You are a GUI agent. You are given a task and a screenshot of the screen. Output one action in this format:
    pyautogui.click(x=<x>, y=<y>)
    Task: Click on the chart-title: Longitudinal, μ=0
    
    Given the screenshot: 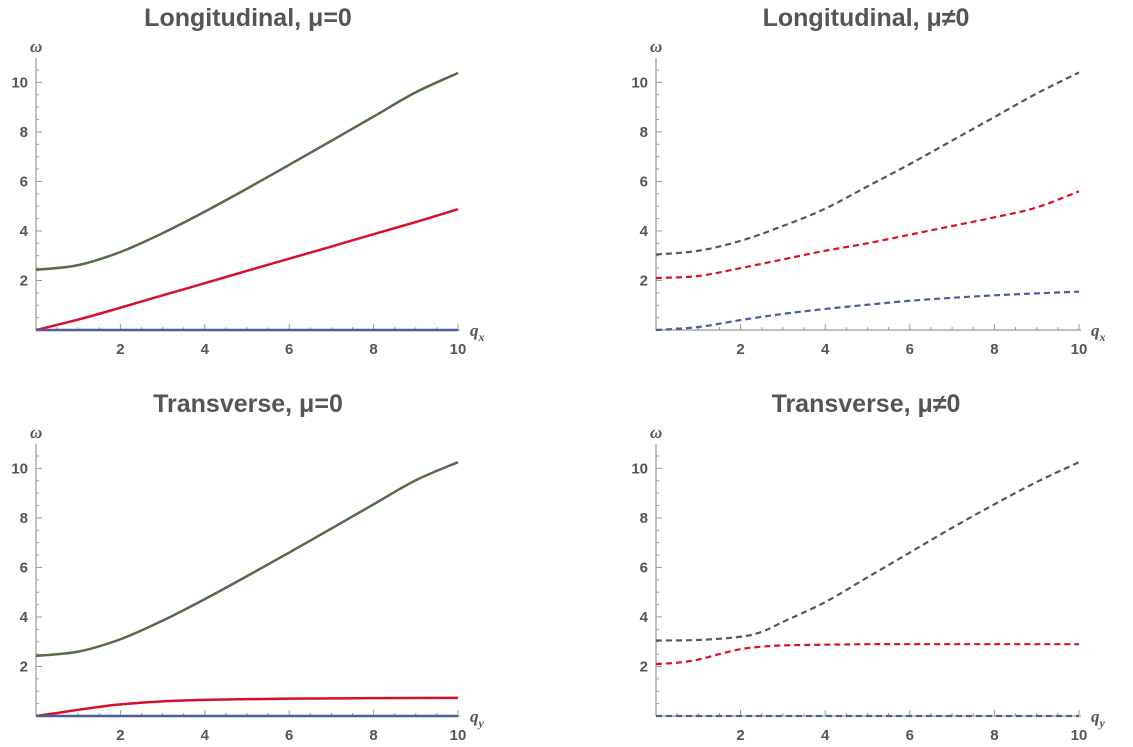 What is the action you would take?
    pyautogui.click(x=248, y=18)
    